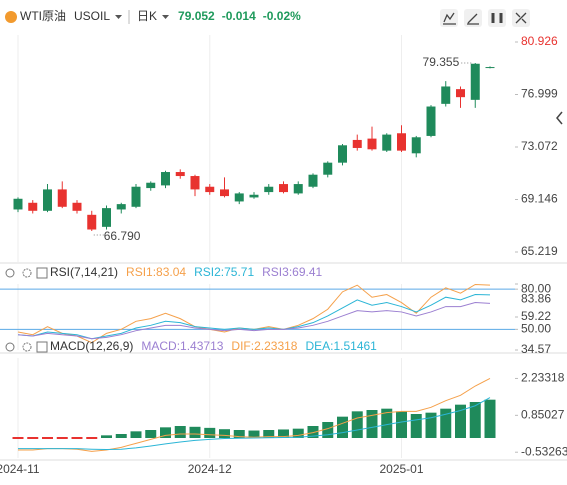 The width and height of the screenshot is (567, 485). I want to click on y-tick-label: 0.85027, so click(543, 414).